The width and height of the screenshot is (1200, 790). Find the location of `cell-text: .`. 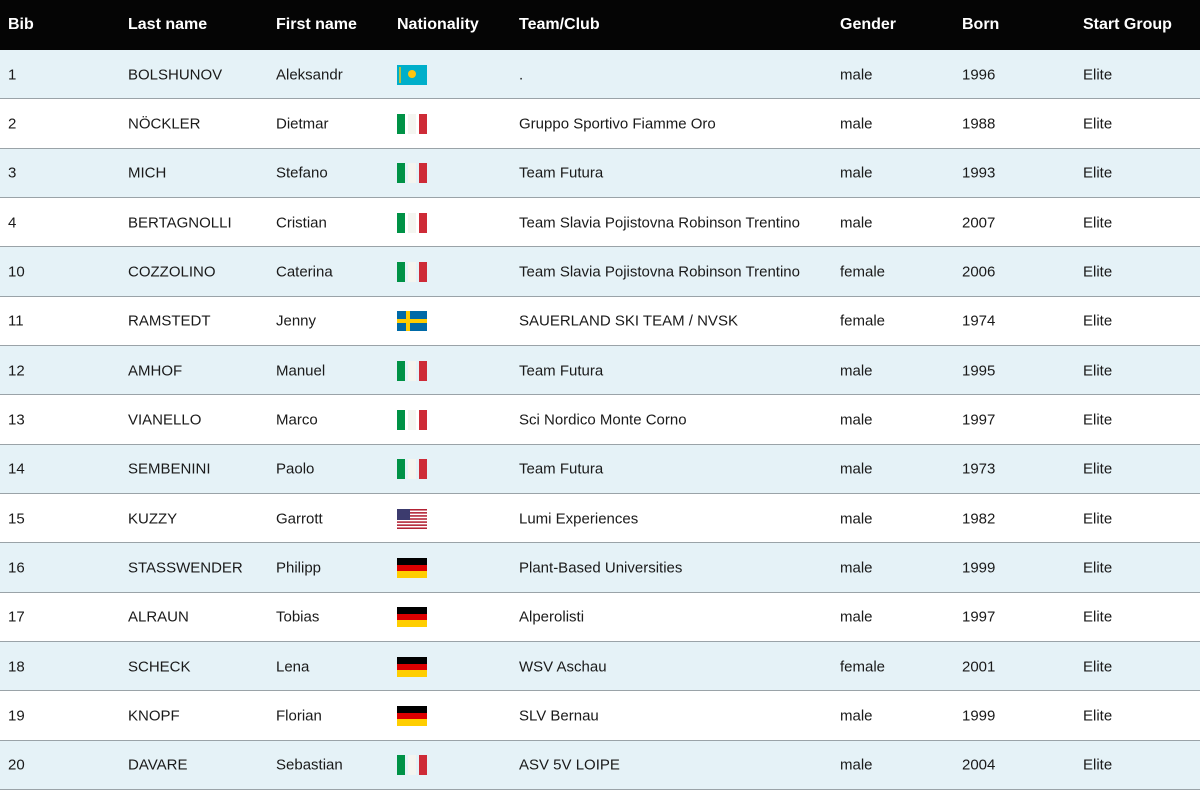

cell-text: . is located at coordinates (521, 75).